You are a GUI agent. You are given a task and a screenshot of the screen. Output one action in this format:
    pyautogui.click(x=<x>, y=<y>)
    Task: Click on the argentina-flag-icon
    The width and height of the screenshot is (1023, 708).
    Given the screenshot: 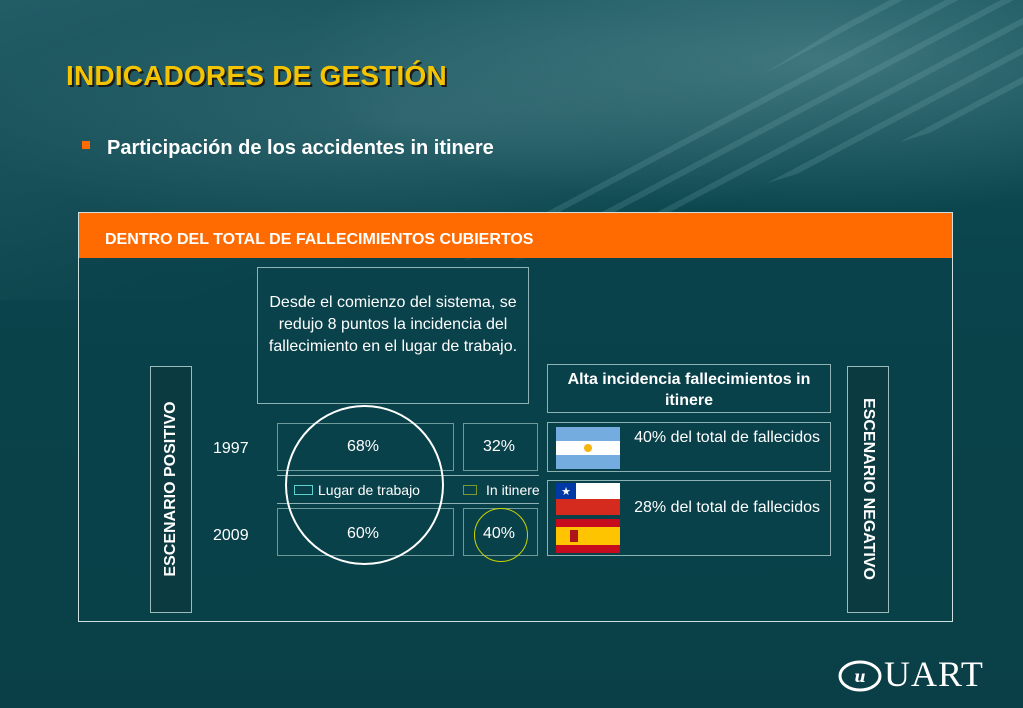 What is the action you would take?
    pyautogui.click(x=588, y=448)
    